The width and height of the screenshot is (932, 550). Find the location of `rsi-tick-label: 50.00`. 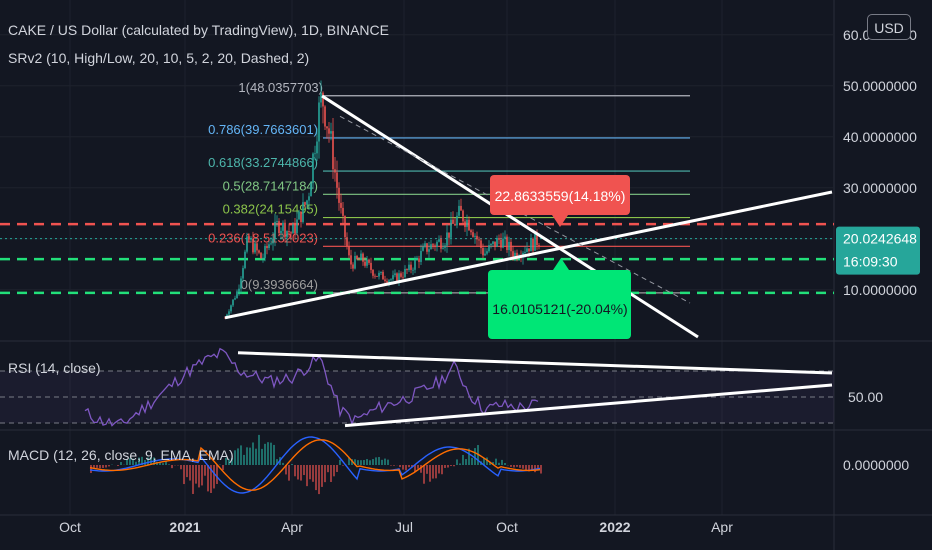

rsi-tick-label: 50.00 is located at coordinates (865, 397).